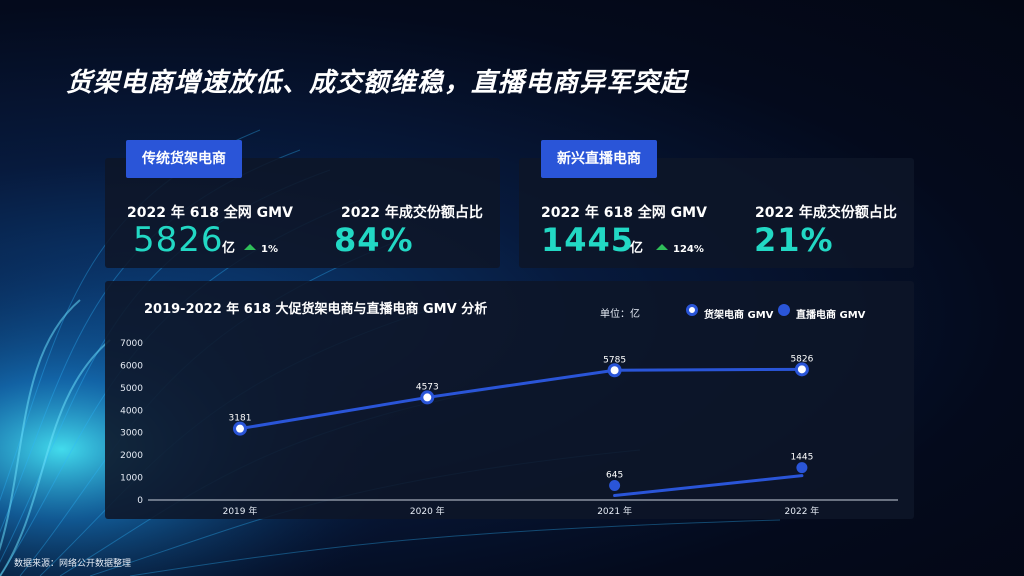 This screenshot has width=1024, height=576. What do you see at coordinates (427, 511) in the screenshot?
I see `x-tick-label: 2020 年` at bounding box center [427, 511].